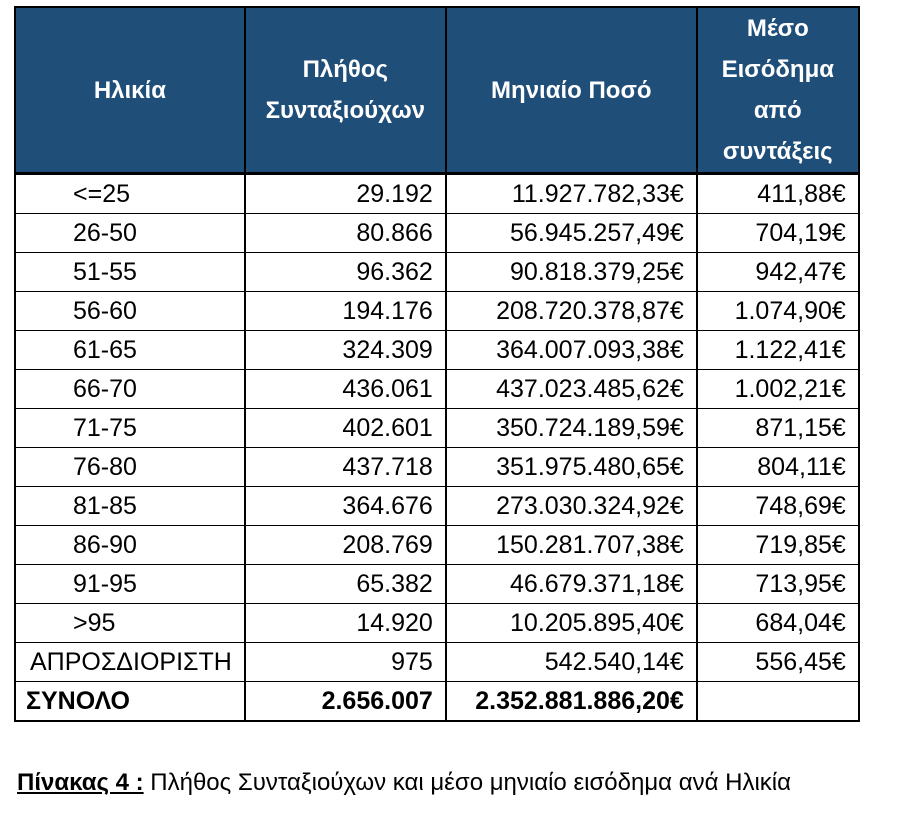 This screenshot has width=901, height=814. Describe the element at coordinates (571, 467) in the screenshot. I see `monthly-amount-cell: 351.975.480,65€` at that location.